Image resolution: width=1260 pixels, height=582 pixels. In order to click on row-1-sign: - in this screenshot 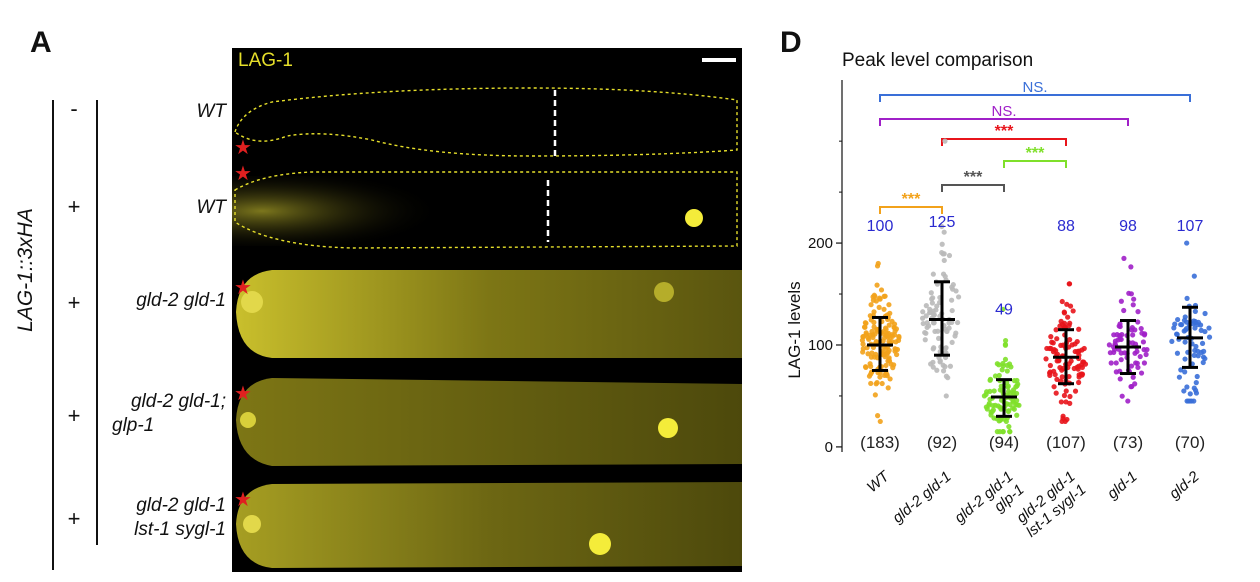, I will do `click(74, 108)`.